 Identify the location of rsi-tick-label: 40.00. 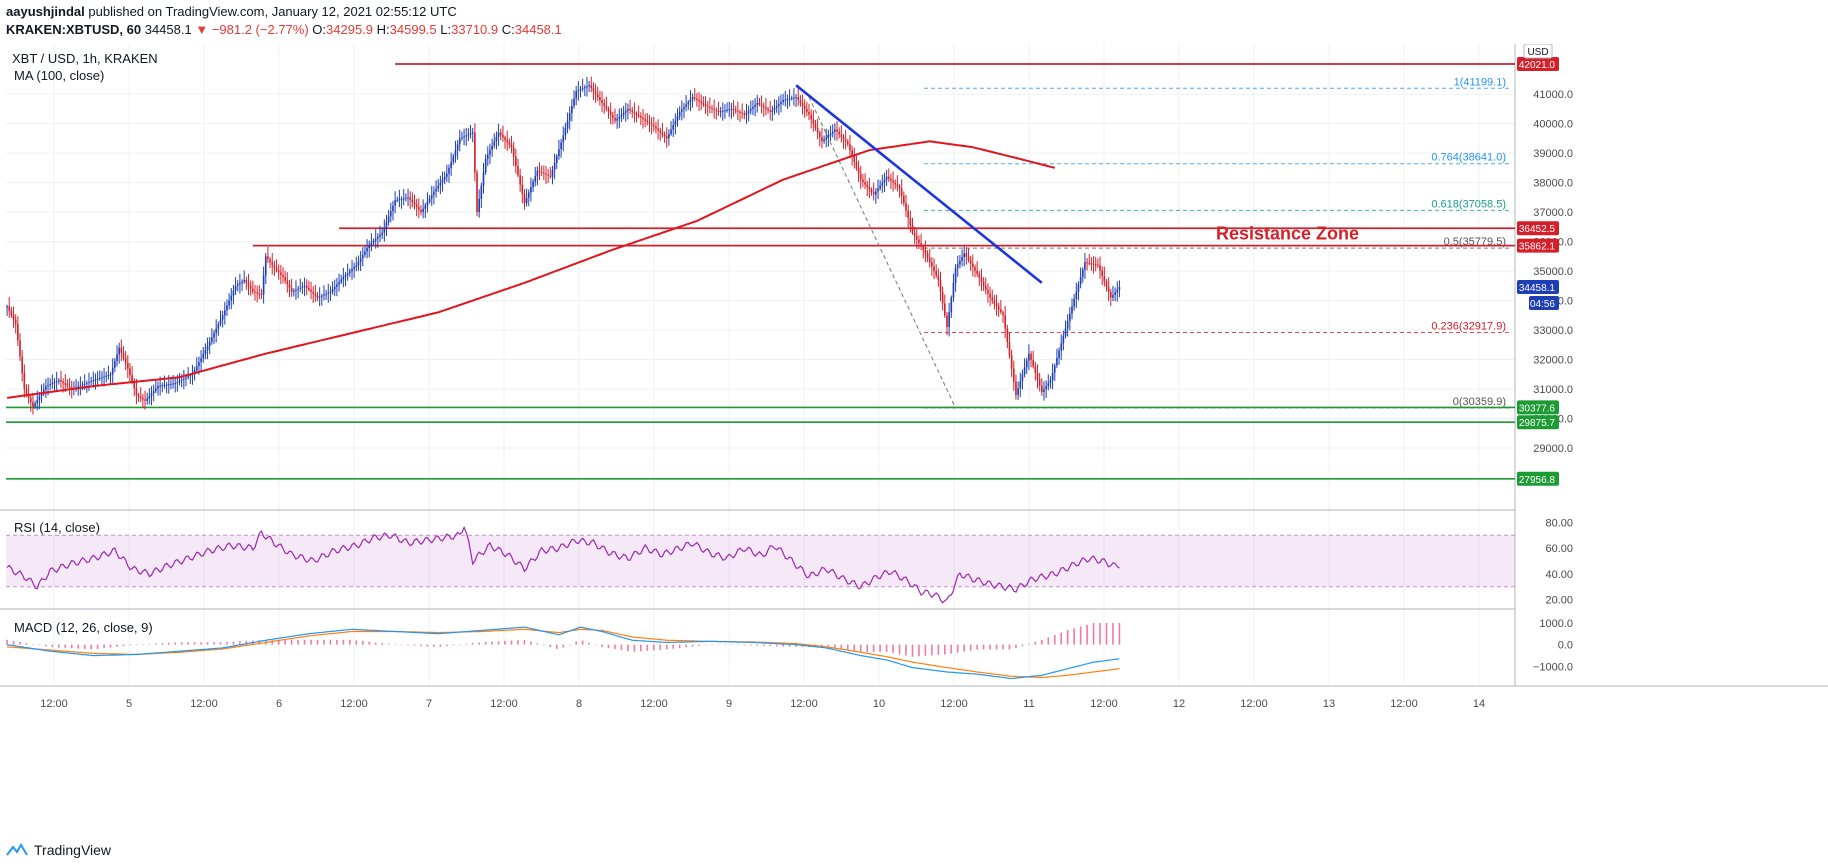
(1559, 575).